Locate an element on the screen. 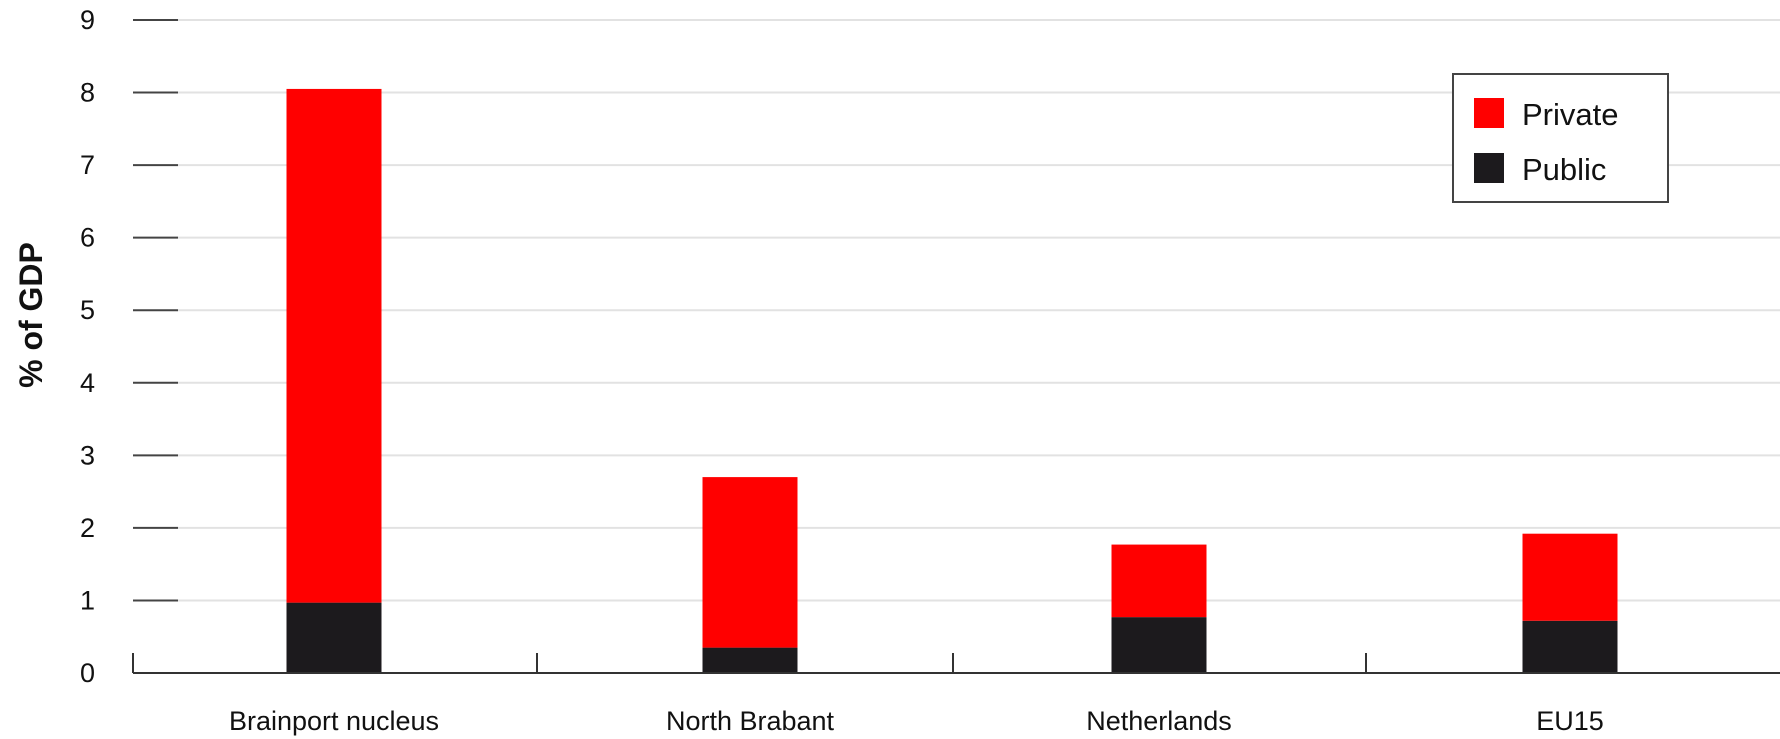 This screenshot has height=739, width=1780. y-tick-label: 2 is located at coordinates (87, 528).